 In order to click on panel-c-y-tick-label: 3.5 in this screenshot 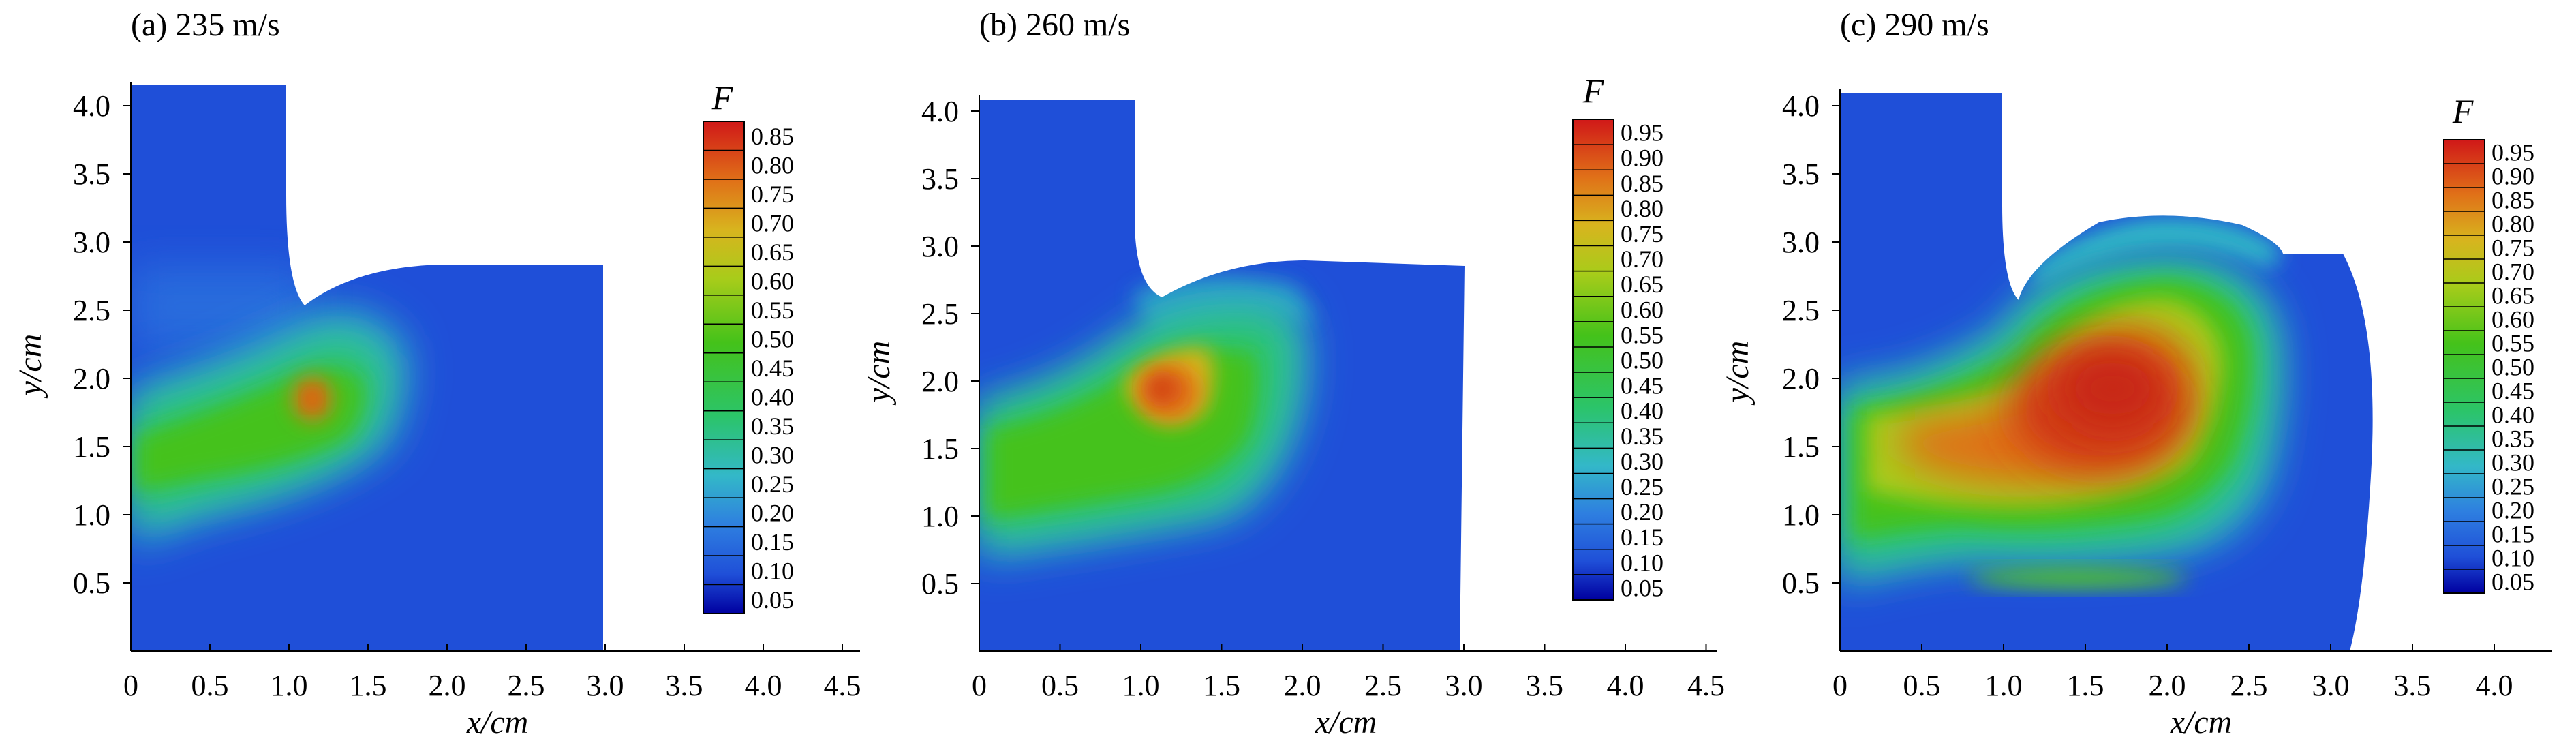, I will do `click(1801, 174)`.